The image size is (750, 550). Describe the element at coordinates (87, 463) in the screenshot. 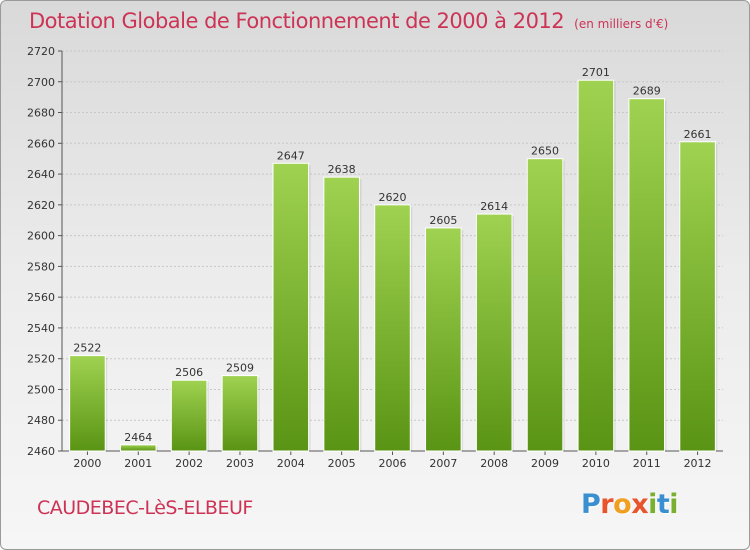

I see `x-tick-label: 2000` at that location.